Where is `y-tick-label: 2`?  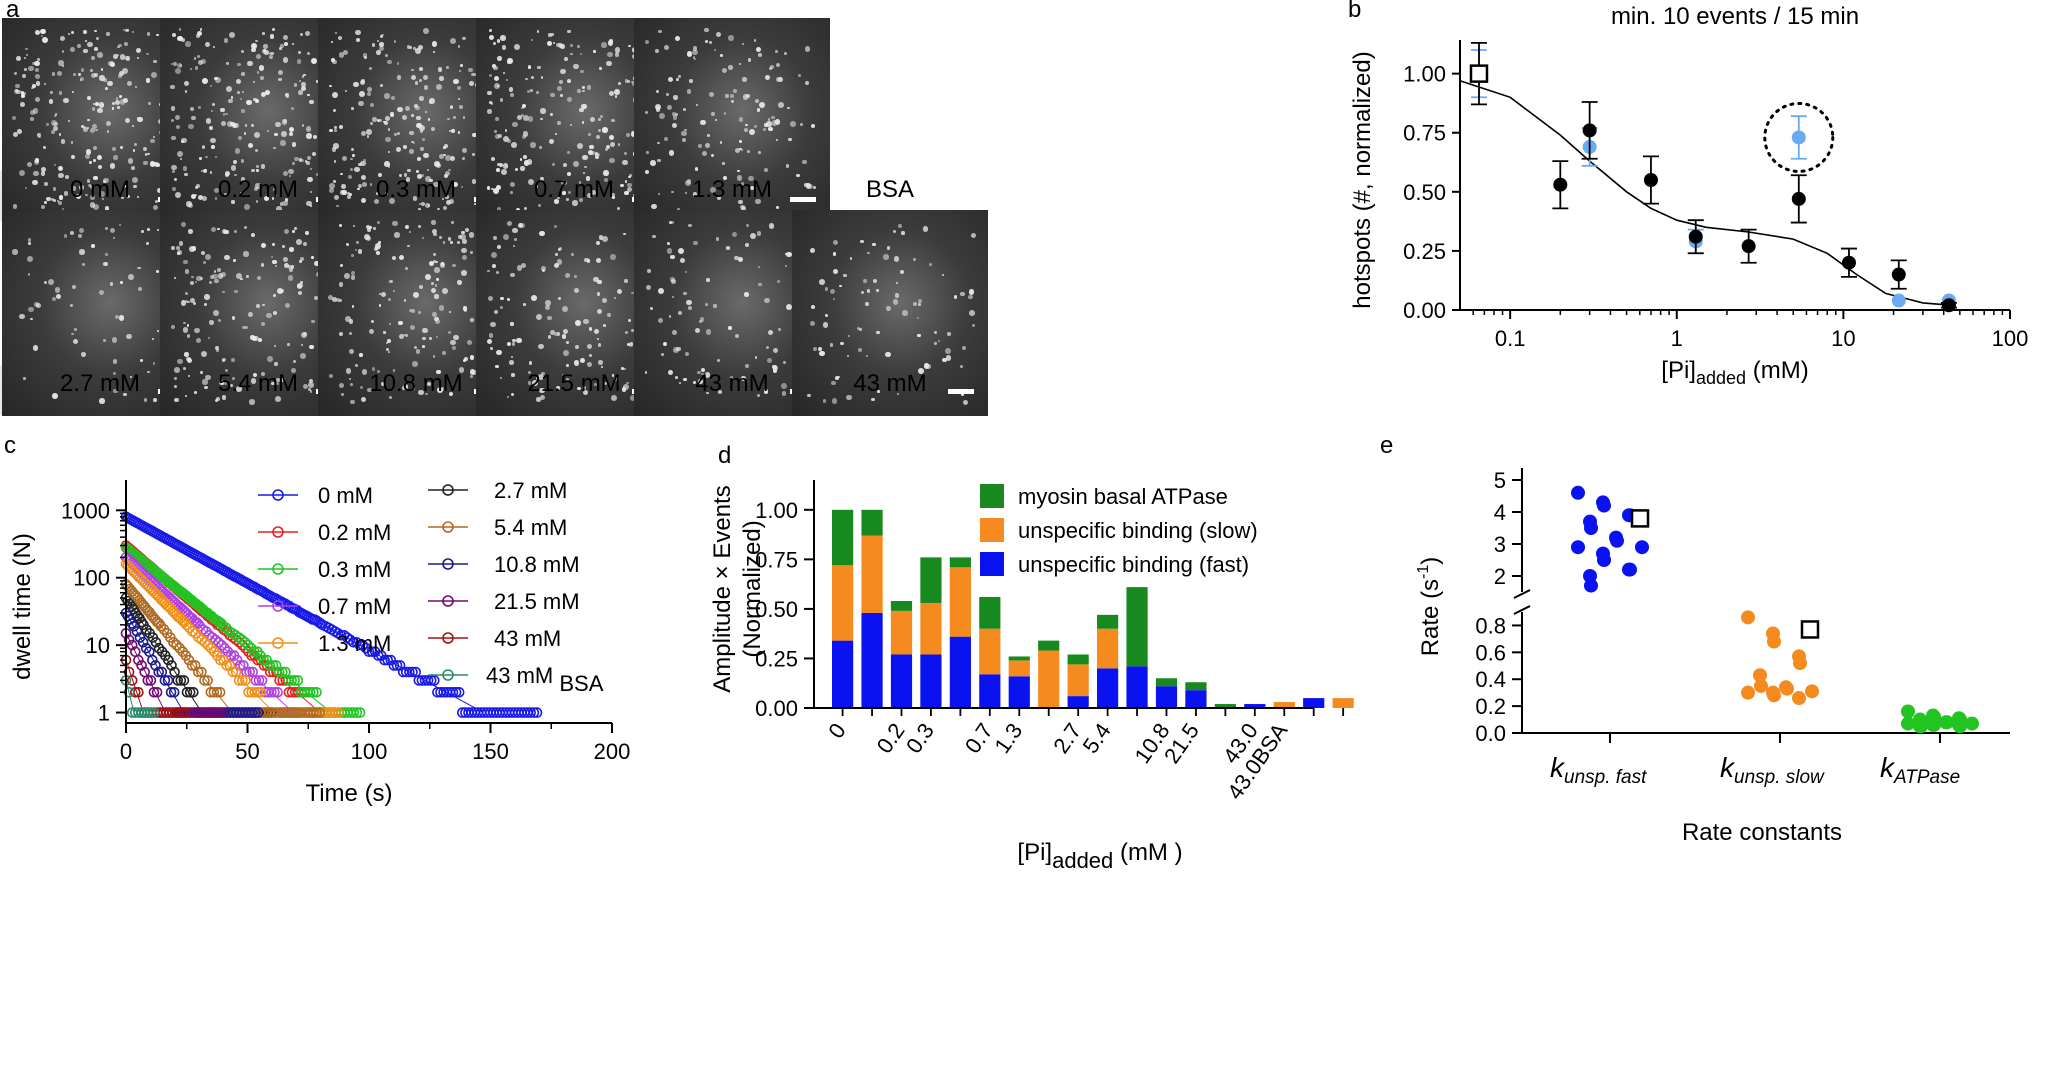
y-tick-label: 2 is located at coordinates (1500, 576).